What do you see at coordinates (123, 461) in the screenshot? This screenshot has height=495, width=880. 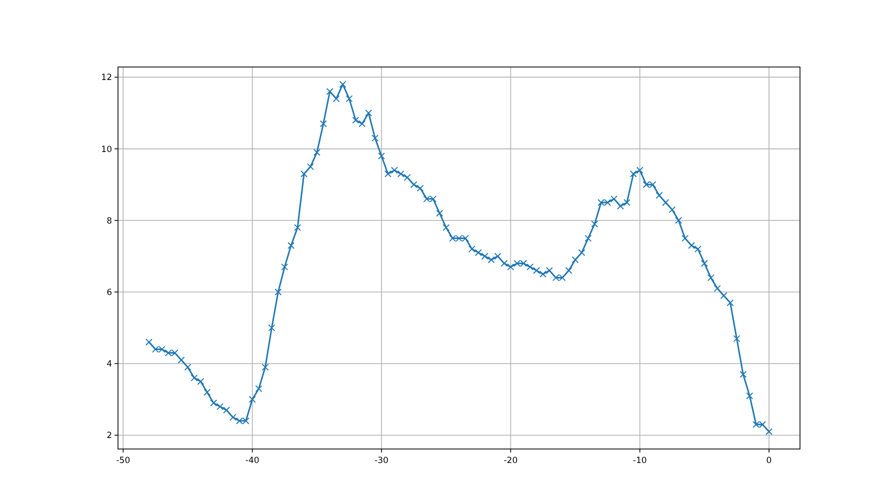 I see `x-tick-label: -50` at bounding box center [123, 461].